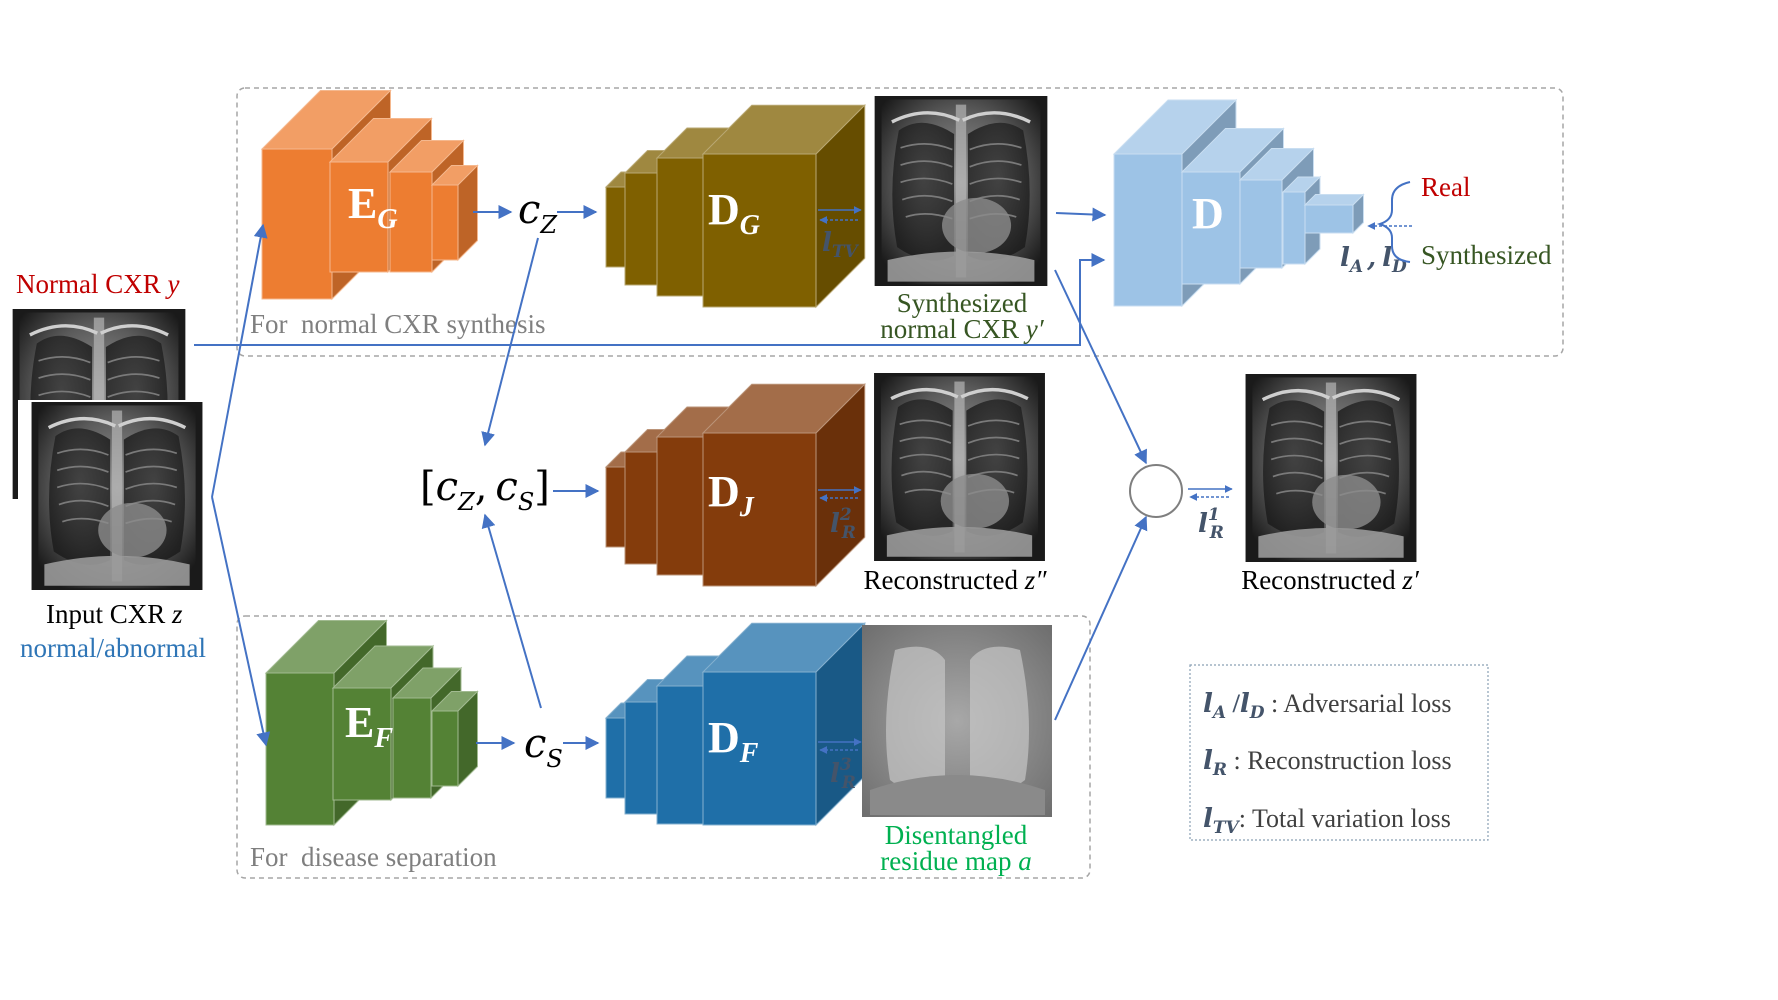  Describe the element at coordinates (1327, 706) in the screenshot. I see `legend-item: lA /lD : Adversarial loss` at that location.